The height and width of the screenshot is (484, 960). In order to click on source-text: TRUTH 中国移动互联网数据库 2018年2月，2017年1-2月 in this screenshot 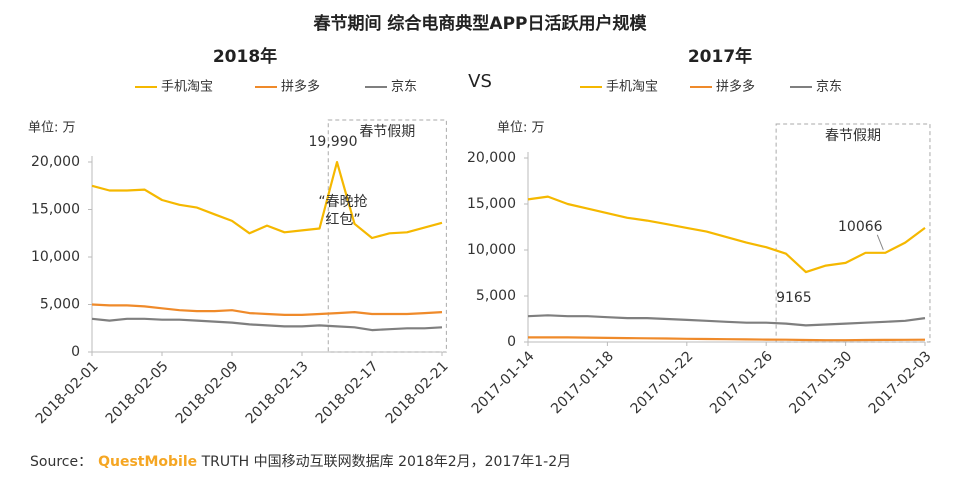, I will do `click(384, 462)`.